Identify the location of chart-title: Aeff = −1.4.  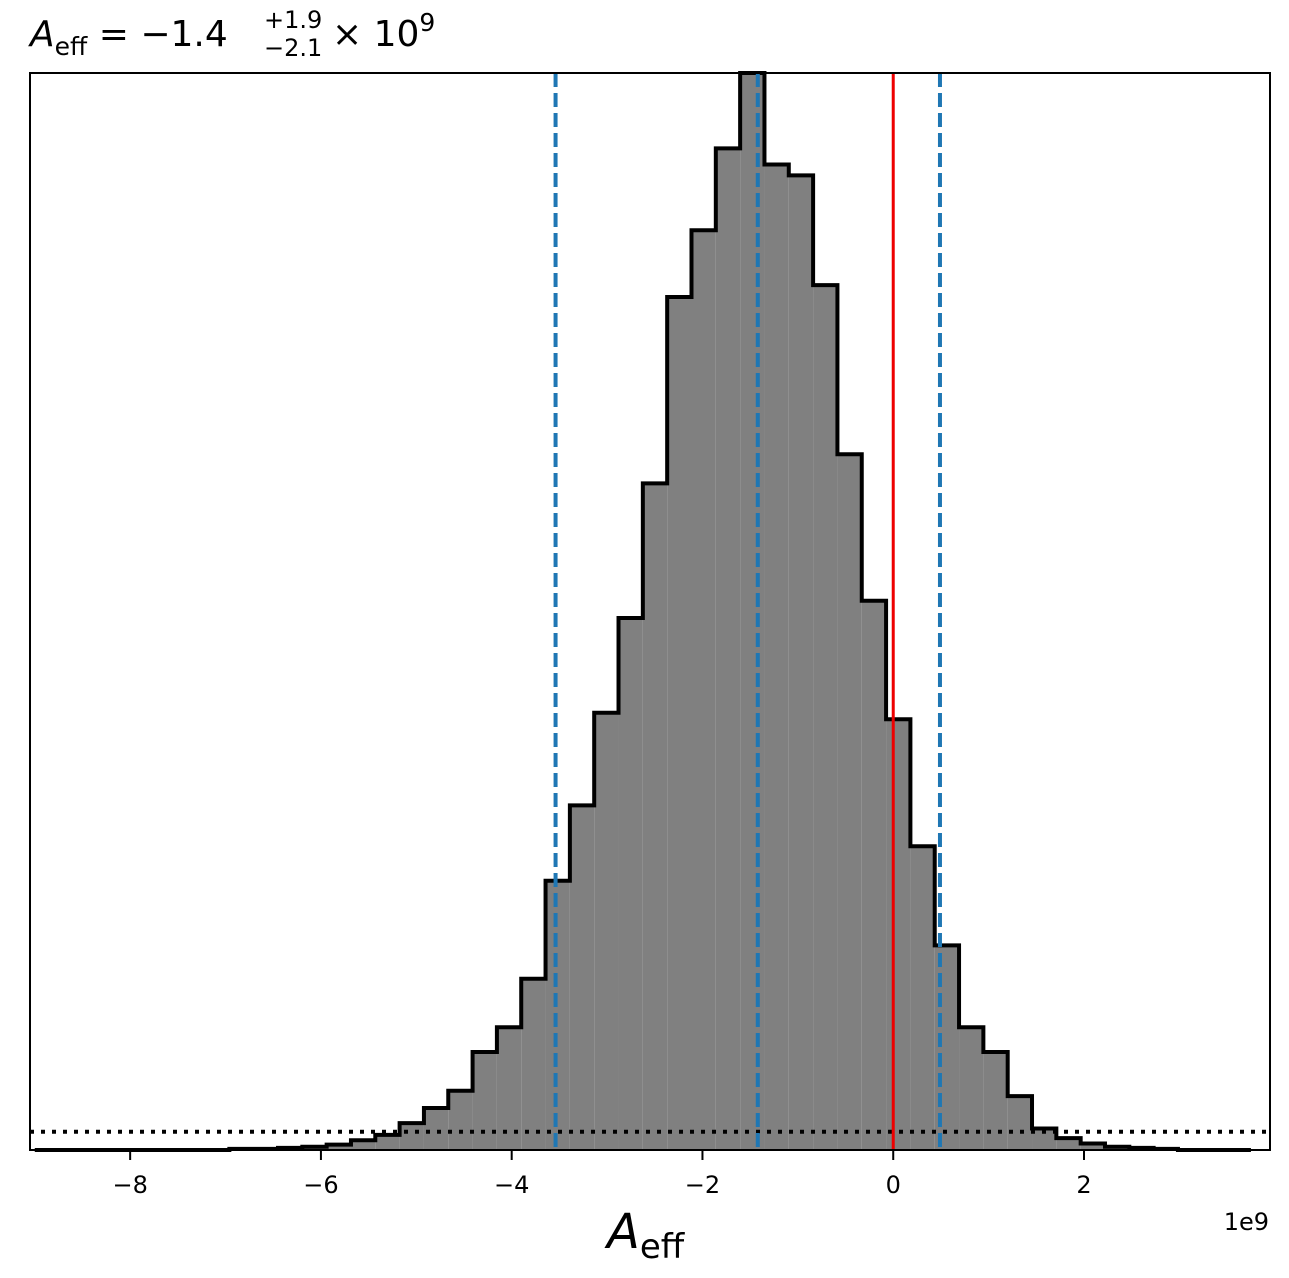
(128, 37).